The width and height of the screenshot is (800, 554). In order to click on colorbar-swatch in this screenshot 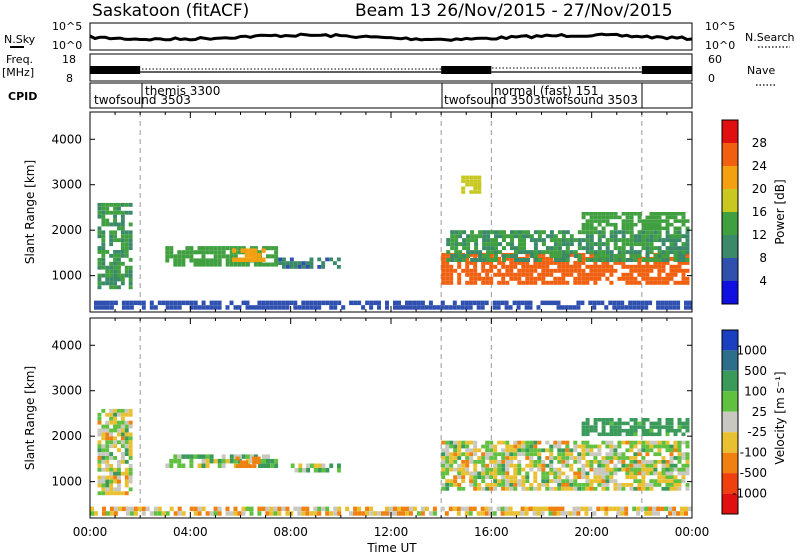, I will do `click(730, 463)`.